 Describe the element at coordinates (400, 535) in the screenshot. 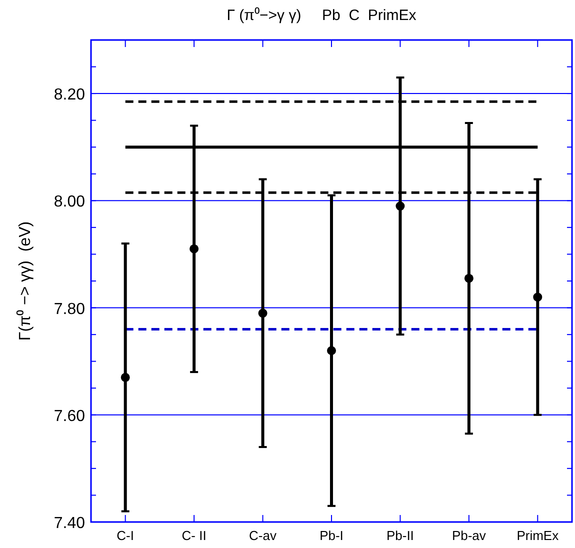

I see `x-tick-label: Pb-II` at that location.